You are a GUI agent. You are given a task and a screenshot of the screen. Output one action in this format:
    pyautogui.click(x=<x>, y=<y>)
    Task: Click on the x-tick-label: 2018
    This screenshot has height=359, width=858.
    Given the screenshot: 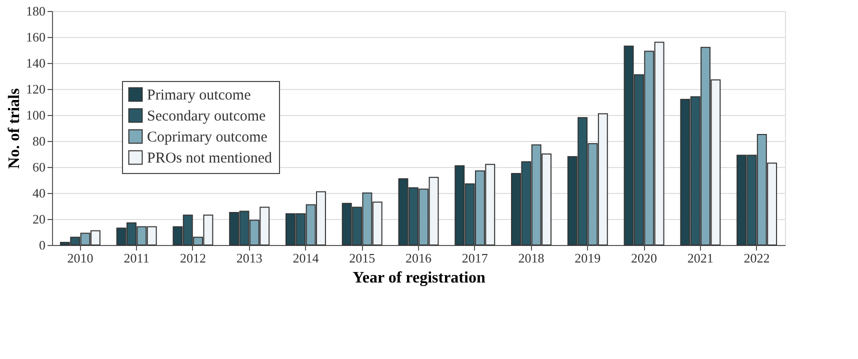 What is the action you would take?
    pyautogui.click(x=531, y=258)
    